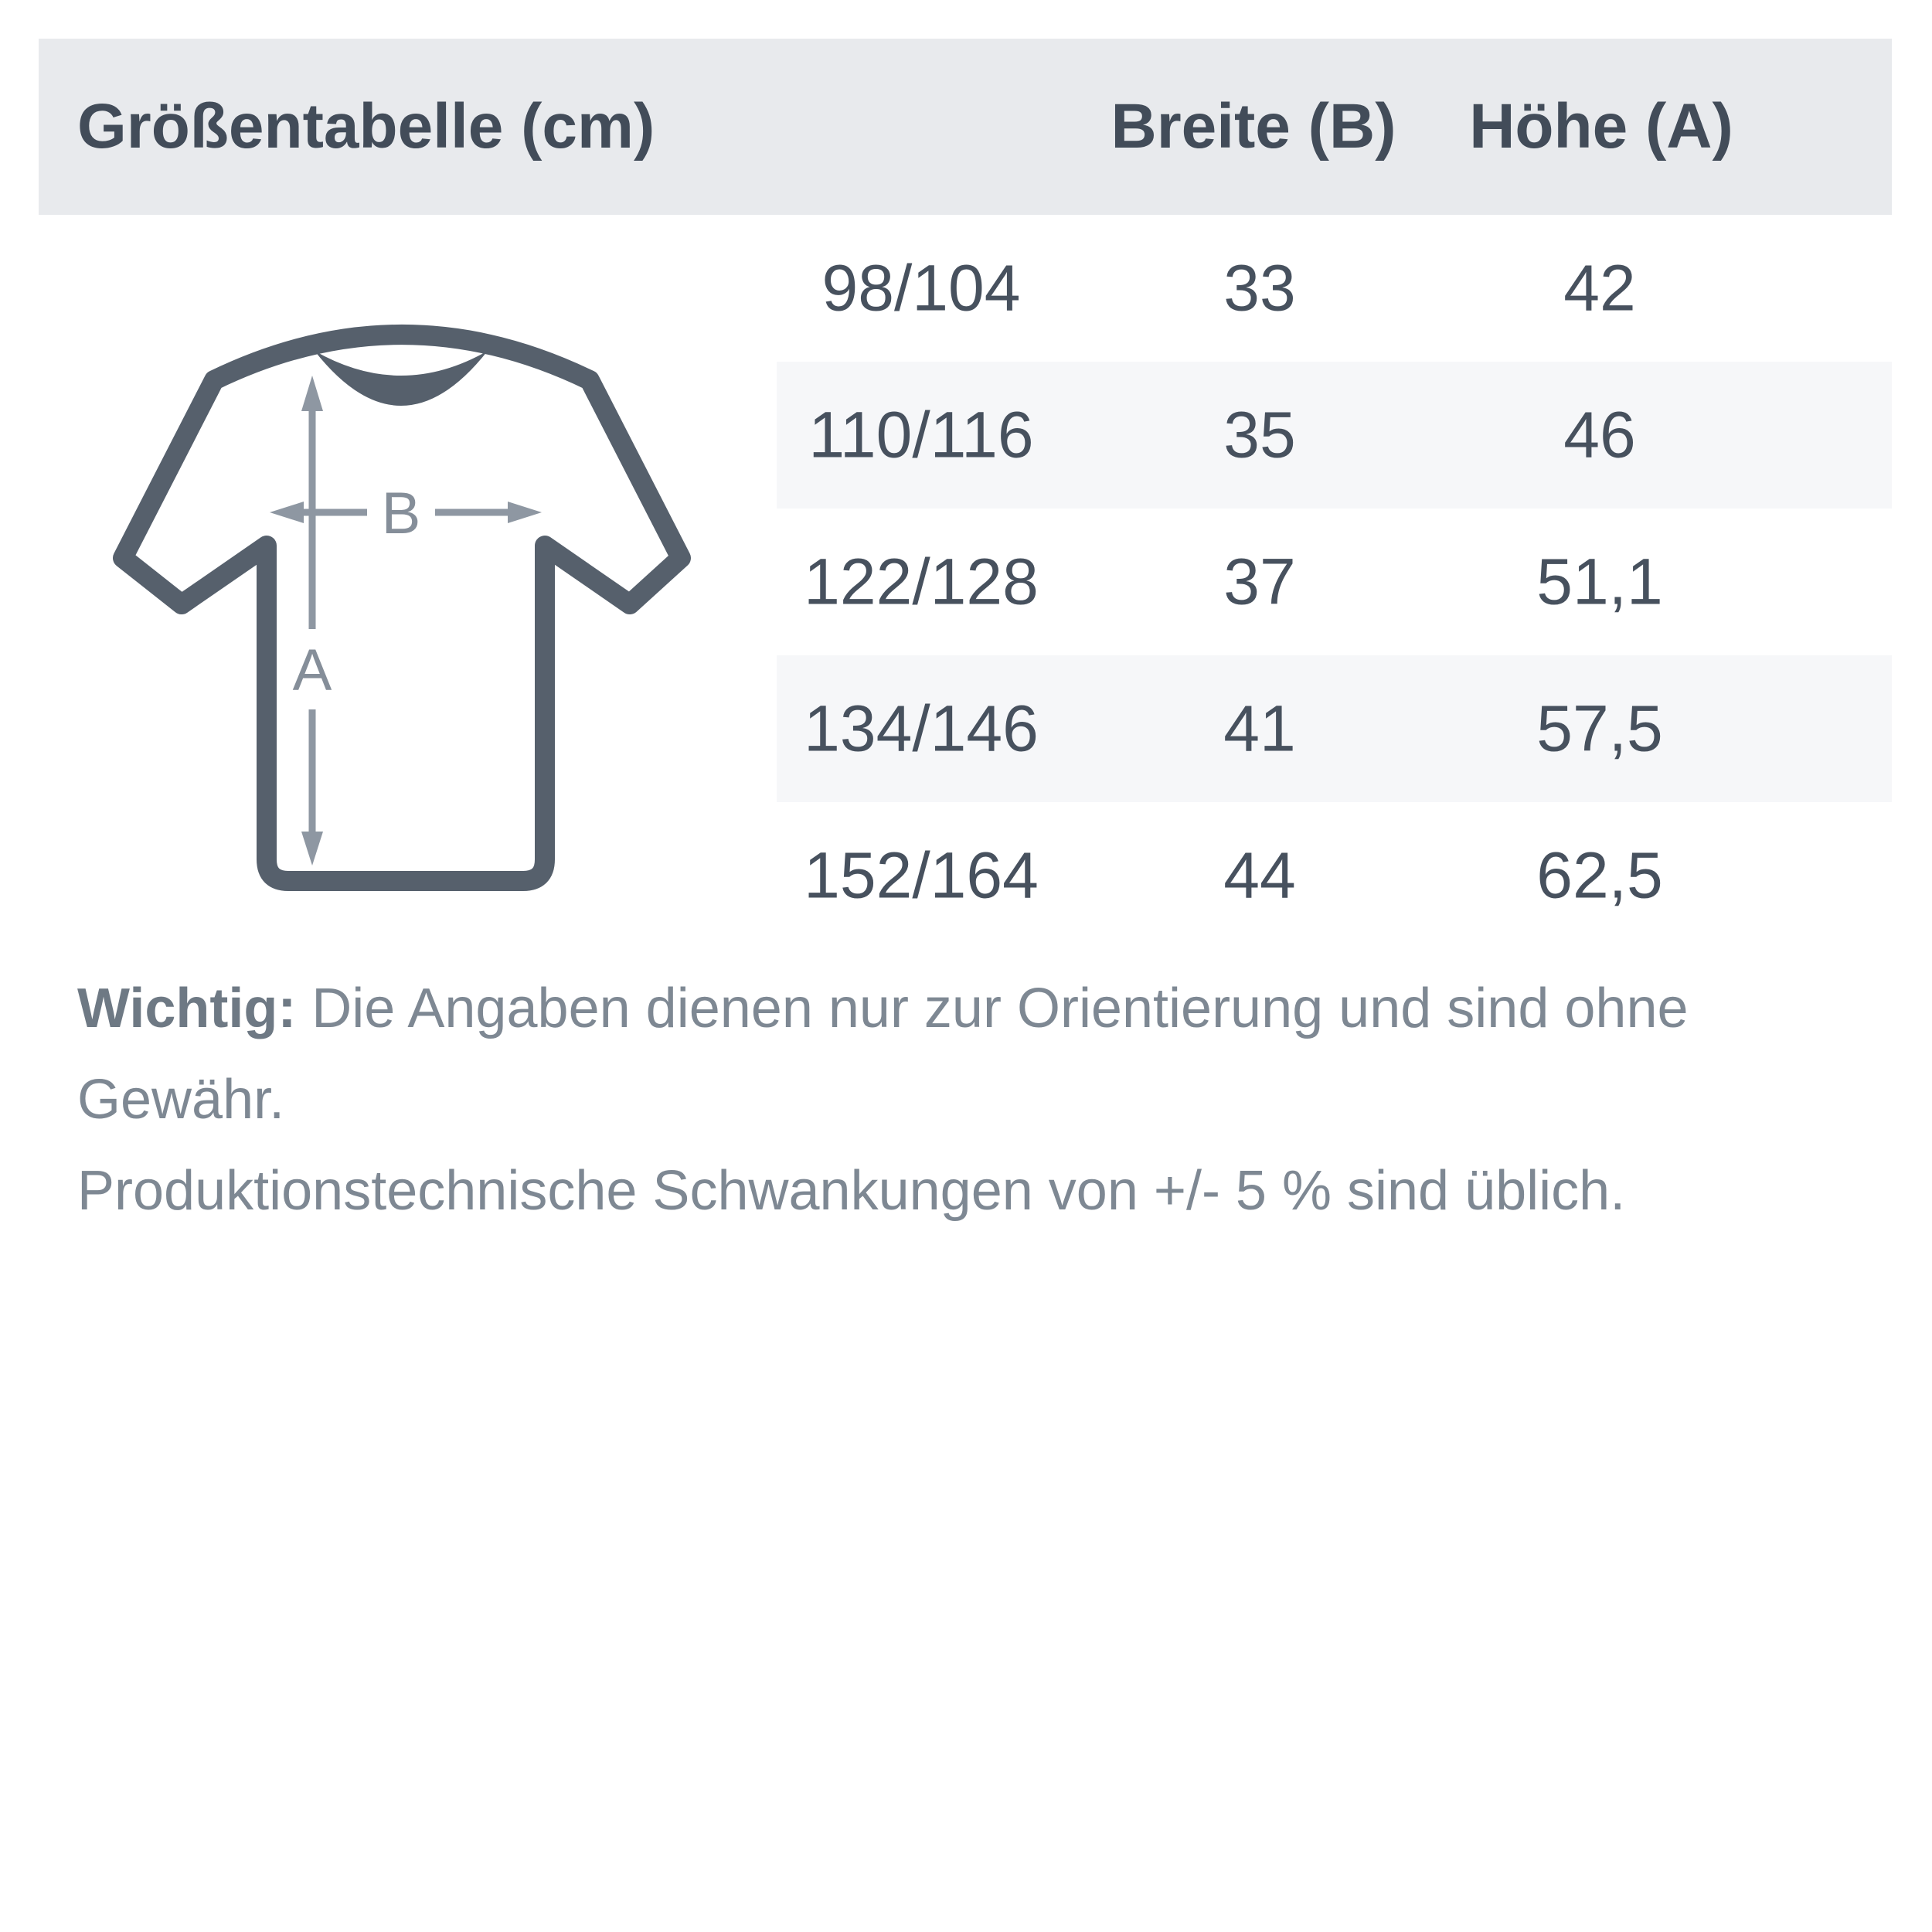  What do you see at coordinates (187, 1008) in the screenshot?
I see `note-label: Wichtig:` at bounding box center [187, 1008].